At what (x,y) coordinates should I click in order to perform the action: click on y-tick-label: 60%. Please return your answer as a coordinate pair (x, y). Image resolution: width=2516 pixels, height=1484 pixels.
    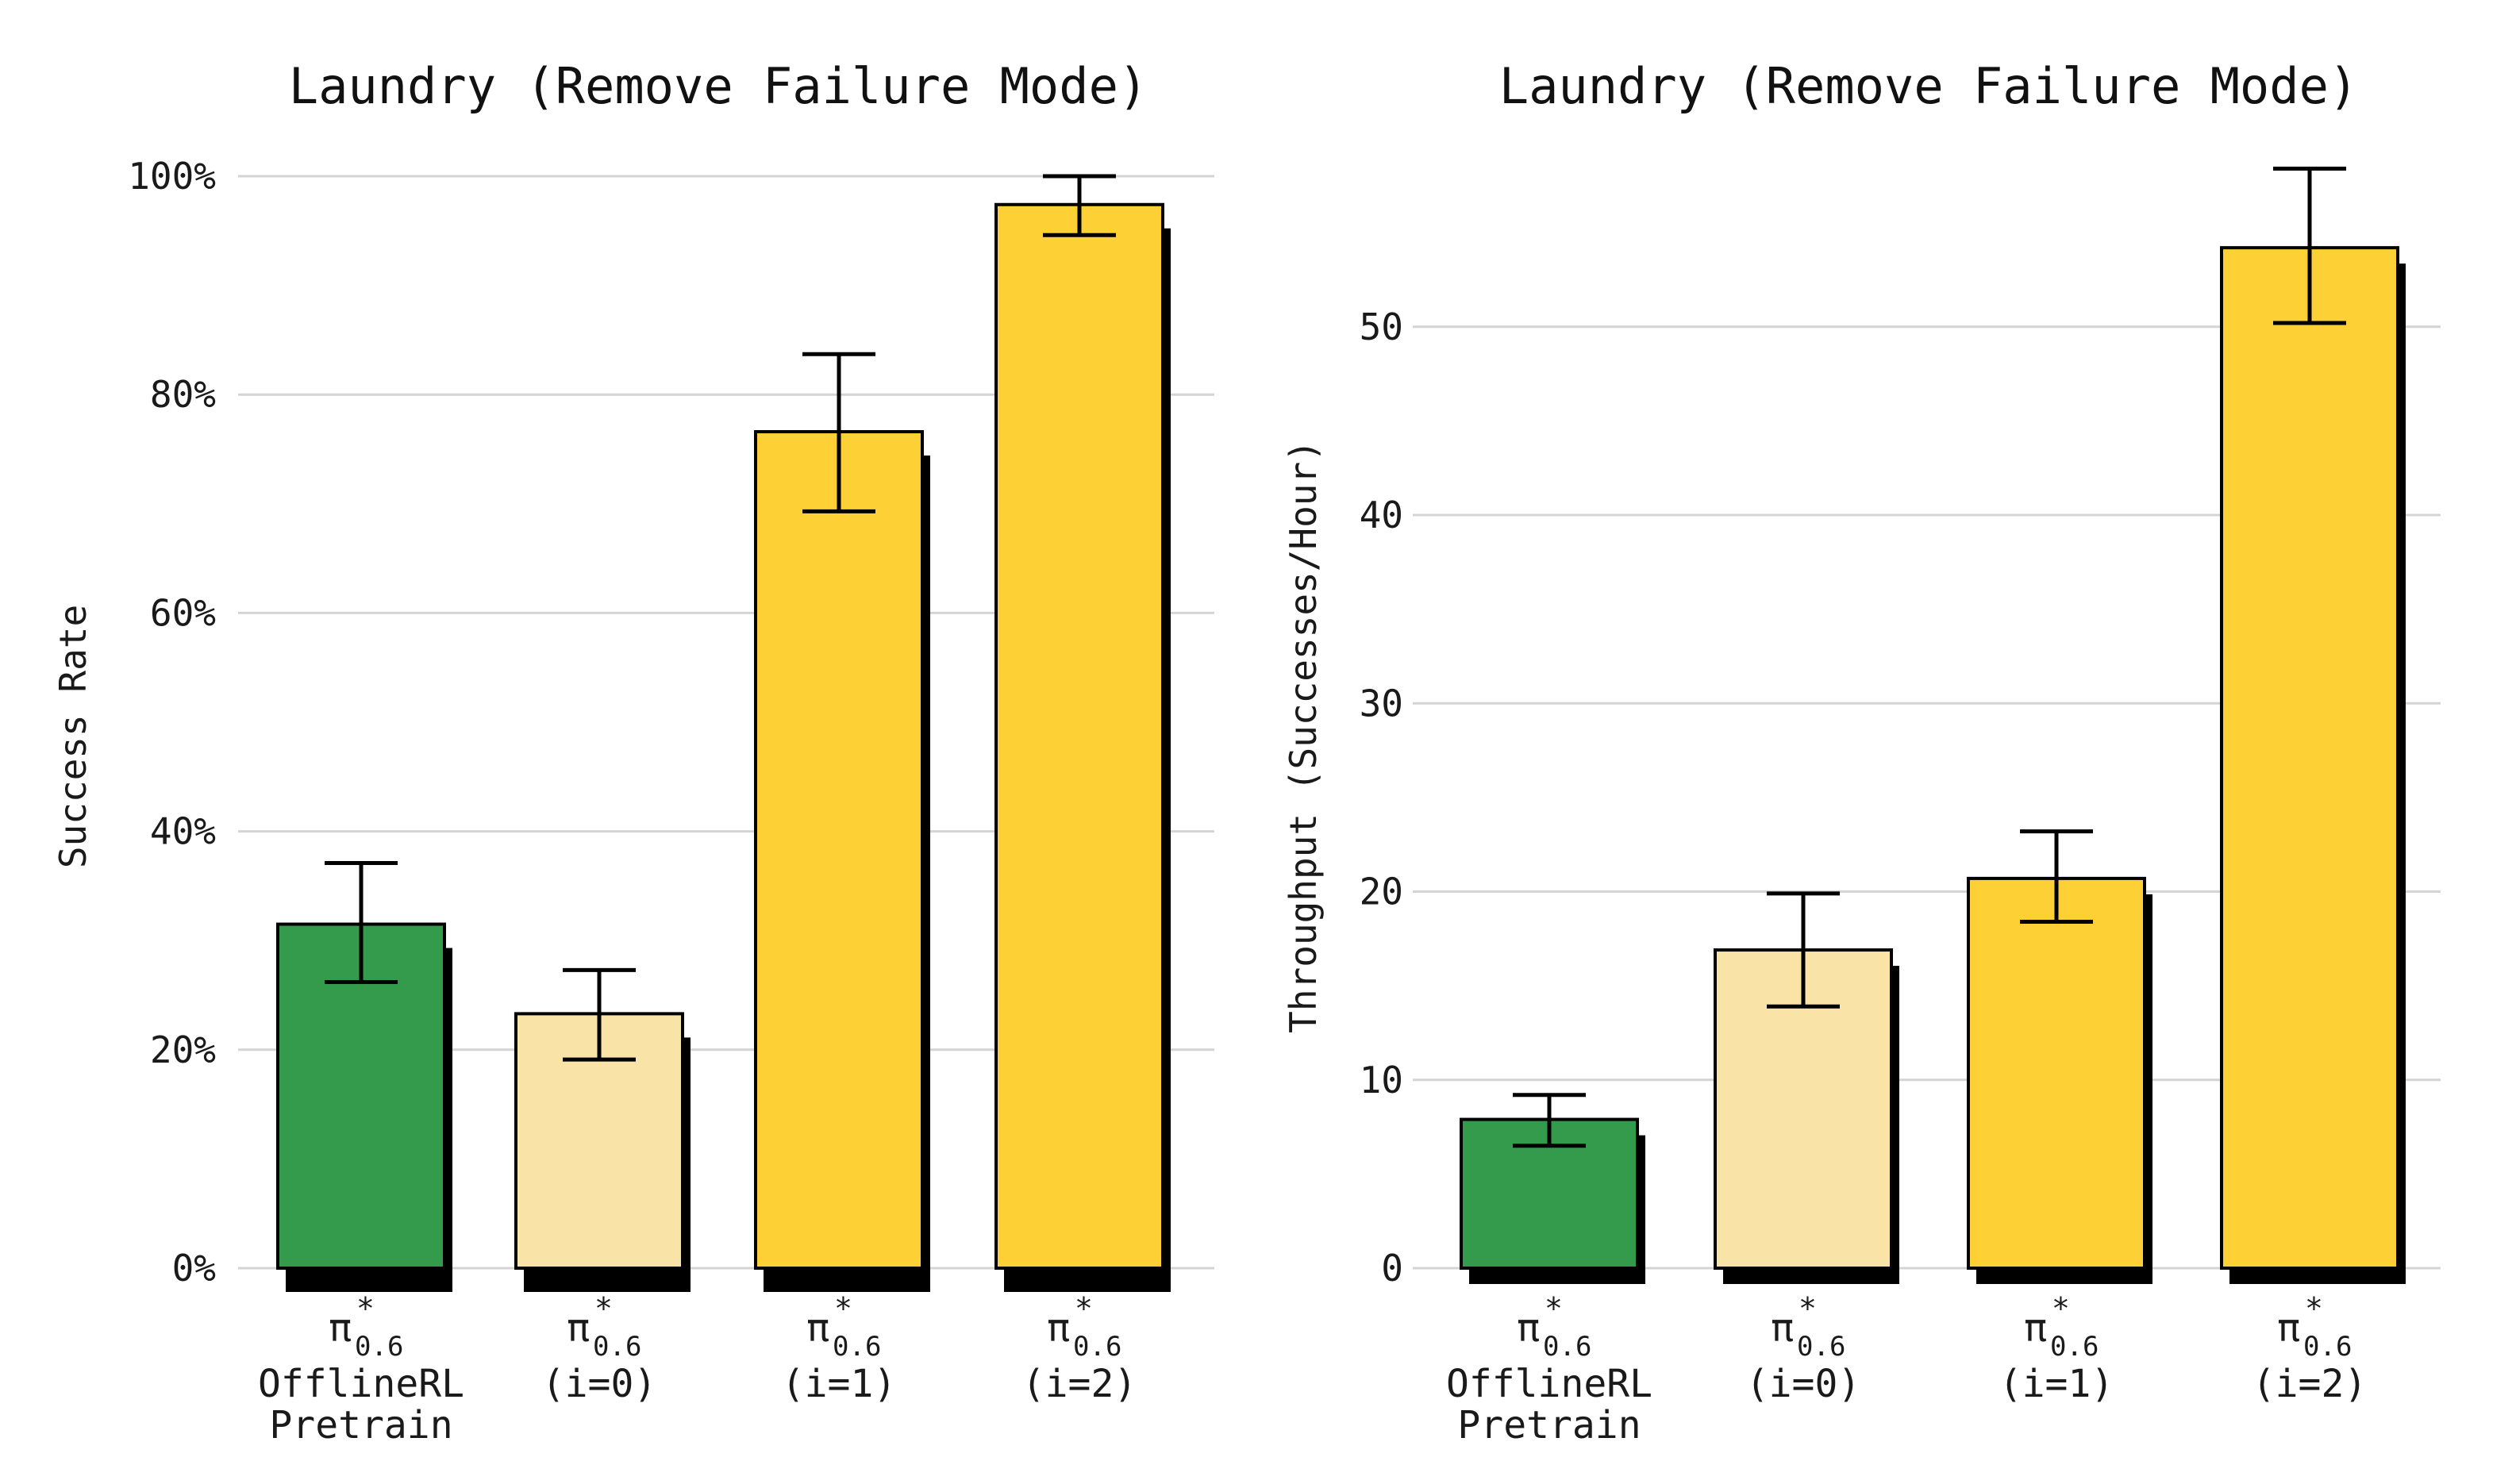
    Looking at the image, I should click on (183, 612).